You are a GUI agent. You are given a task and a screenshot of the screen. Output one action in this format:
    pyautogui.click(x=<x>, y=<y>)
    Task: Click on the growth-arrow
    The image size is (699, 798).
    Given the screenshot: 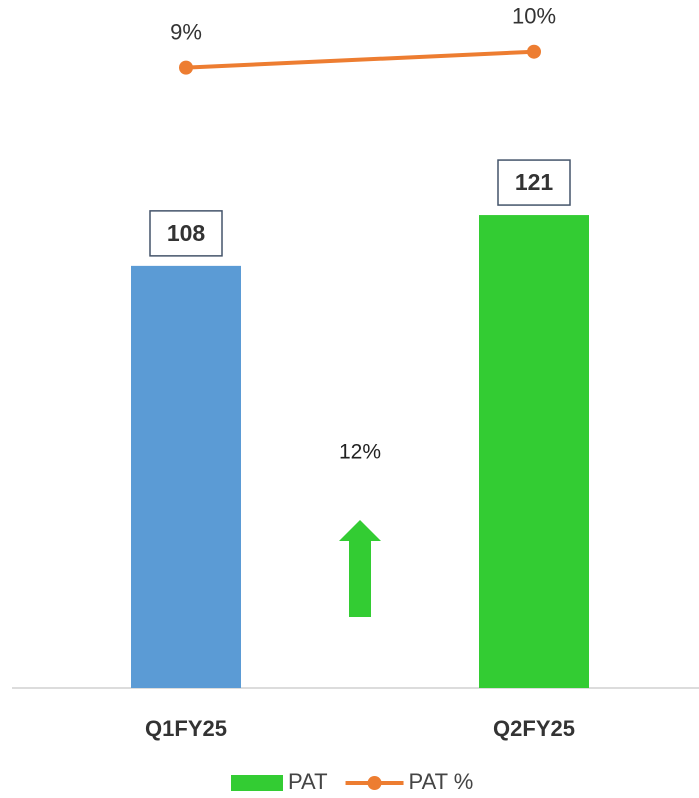 What is the action you would take?
    pyautogui.click(x=360, y=568)
    